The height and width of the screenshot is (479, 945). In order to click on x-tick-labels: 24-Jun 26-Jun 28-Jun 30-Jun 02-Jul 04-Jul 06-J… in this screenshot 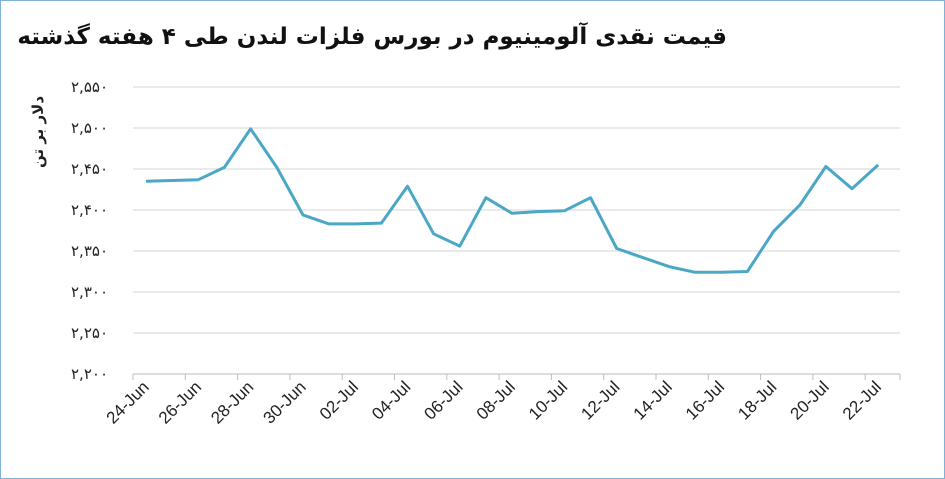, I will do `click(494, 402)`.